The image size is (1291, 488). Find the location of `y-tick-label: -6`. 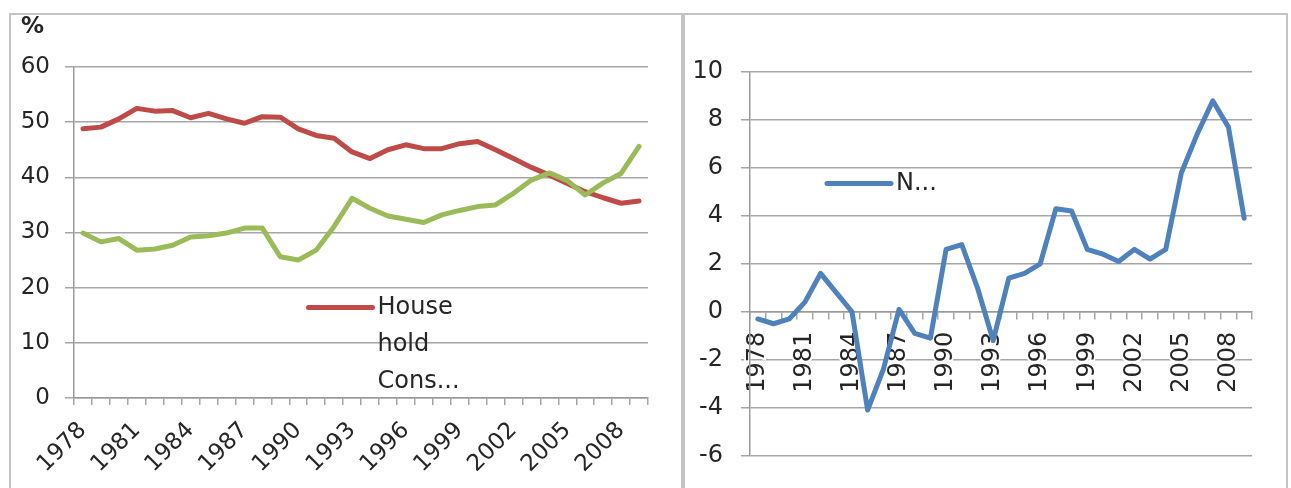

y-tick-label: -6 is located at coordinates (711, 453).